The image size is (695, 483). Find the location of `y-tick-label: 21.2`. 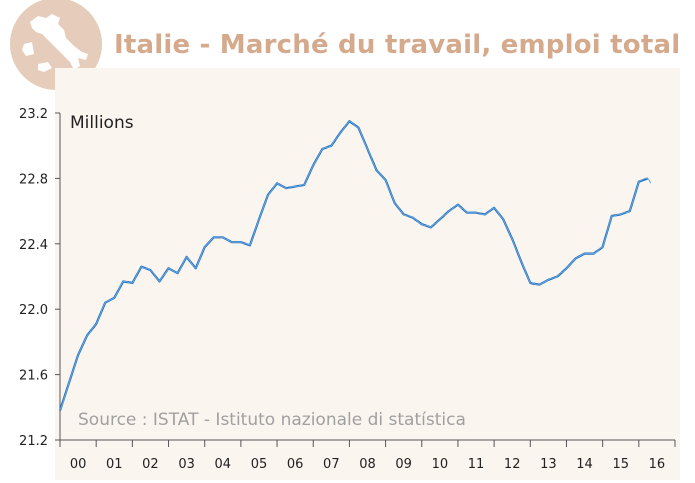

y-tick-label: 21.2 is located at coordinates (33, 441).